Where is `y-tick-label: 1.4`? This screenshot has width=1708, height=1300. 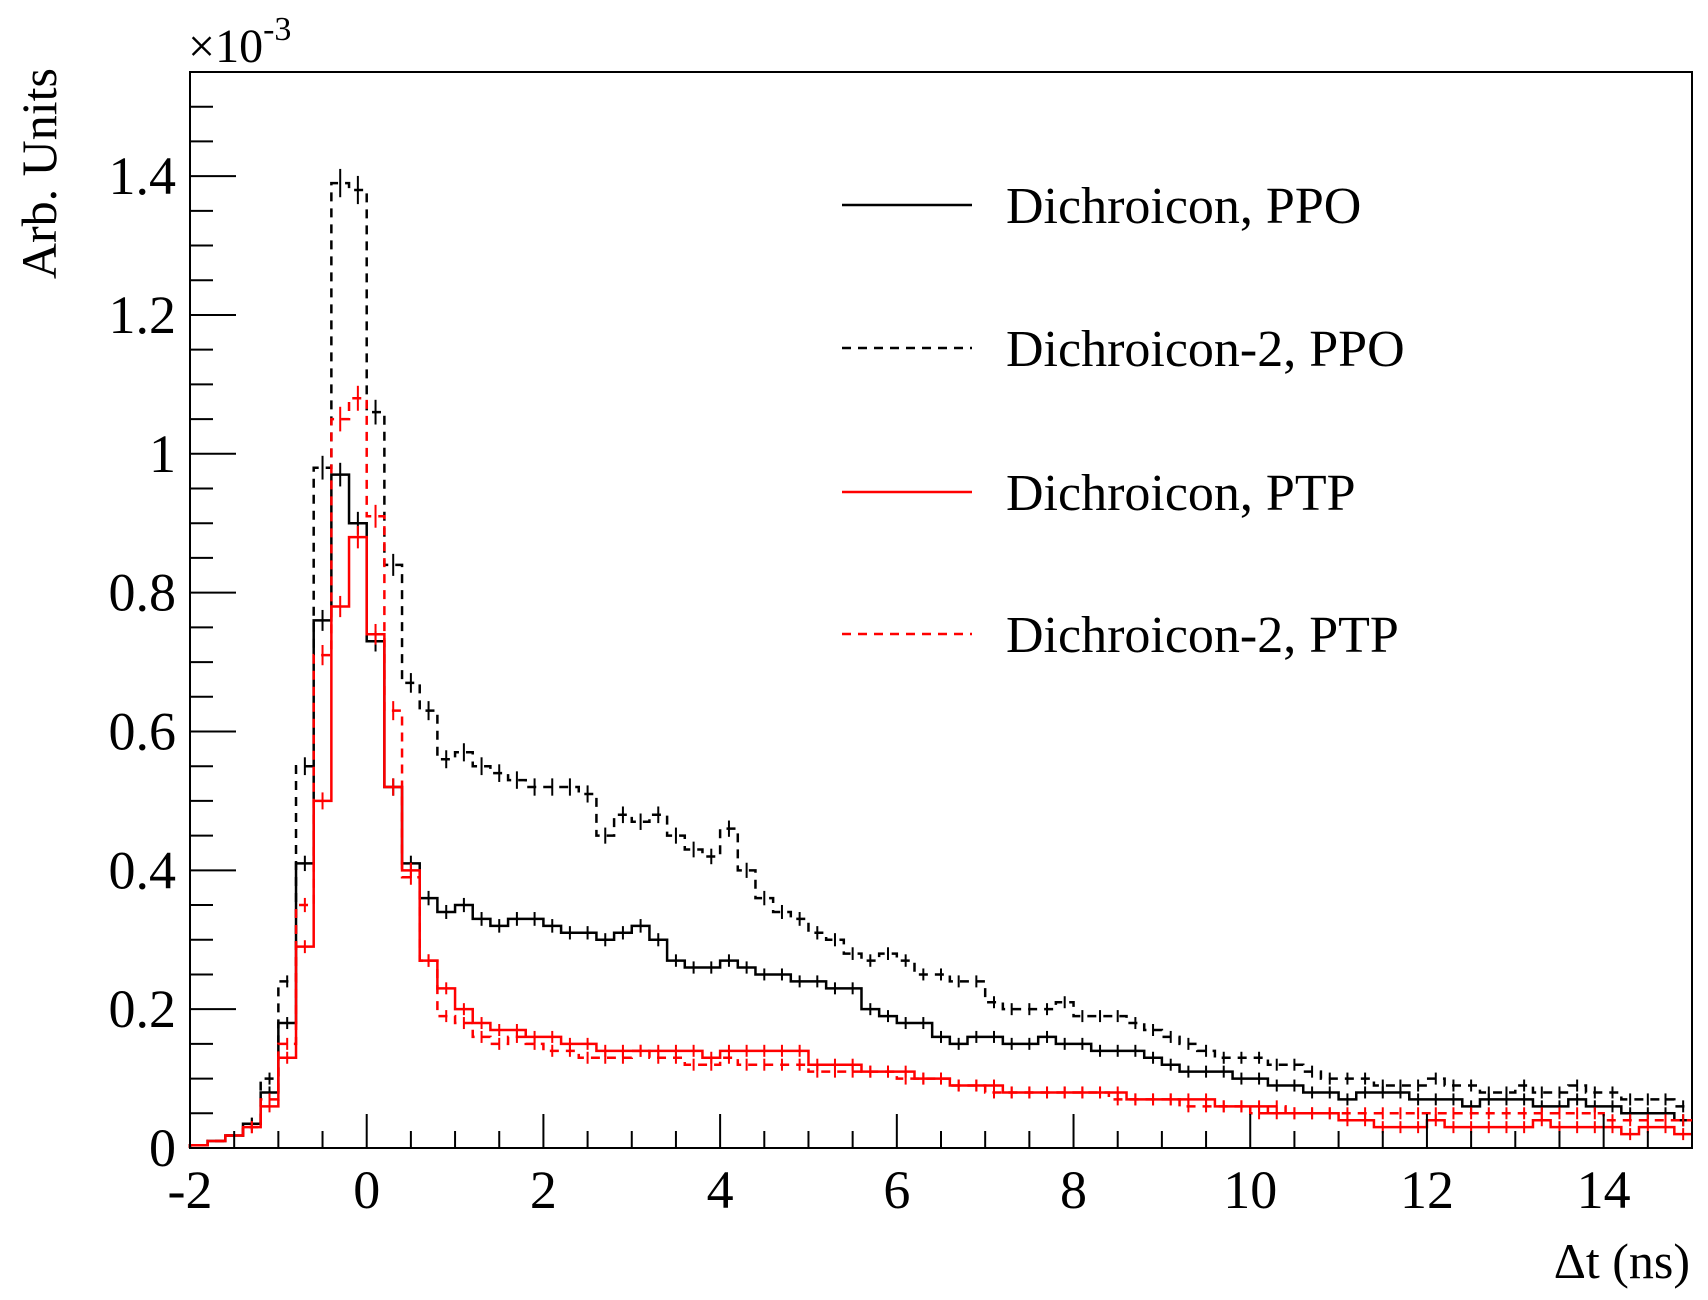 y-tick-label: 1.4 is located at coordinates (143, 176).